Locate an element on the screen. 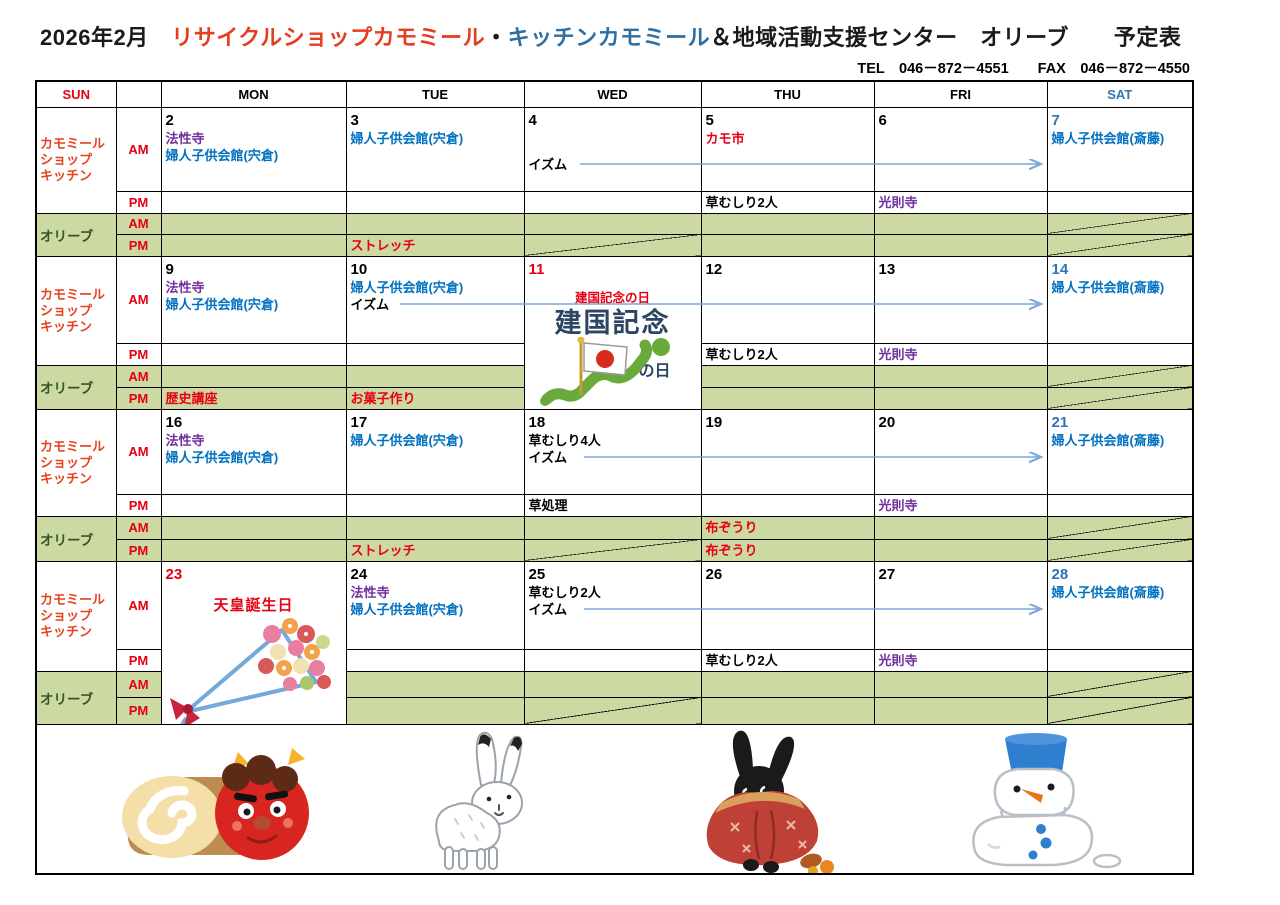 Image resolution: width=1280 pixels, height=905 pixels. day-pm-cell-feb-18: 草処理 is located at coordinates (612, 505).